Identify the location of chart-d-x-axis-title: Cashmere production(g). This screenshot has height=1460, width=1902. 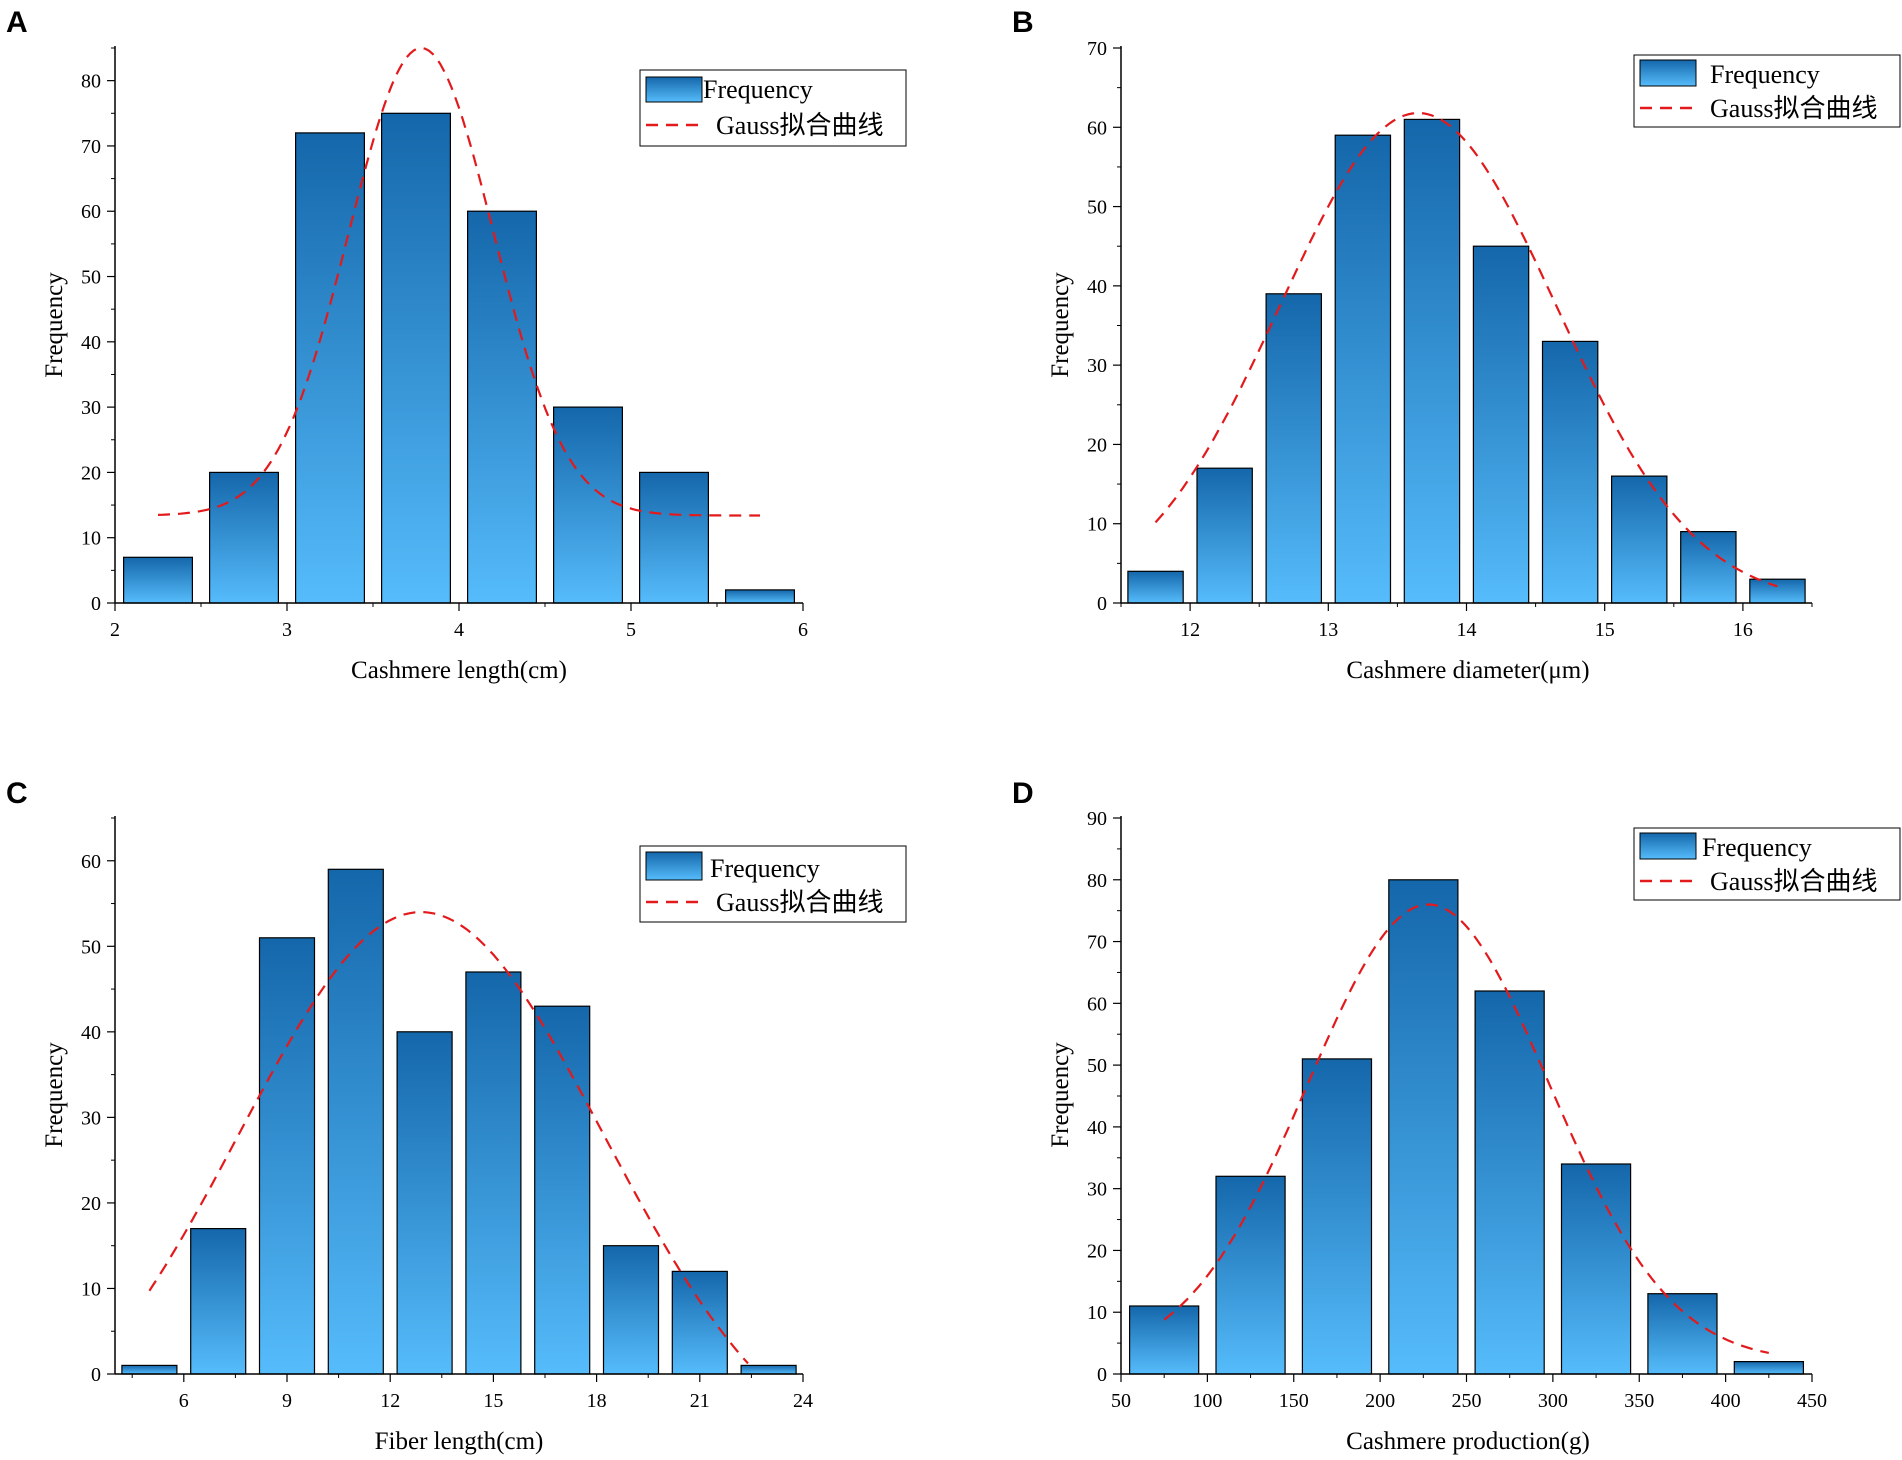
(1468, 1441).